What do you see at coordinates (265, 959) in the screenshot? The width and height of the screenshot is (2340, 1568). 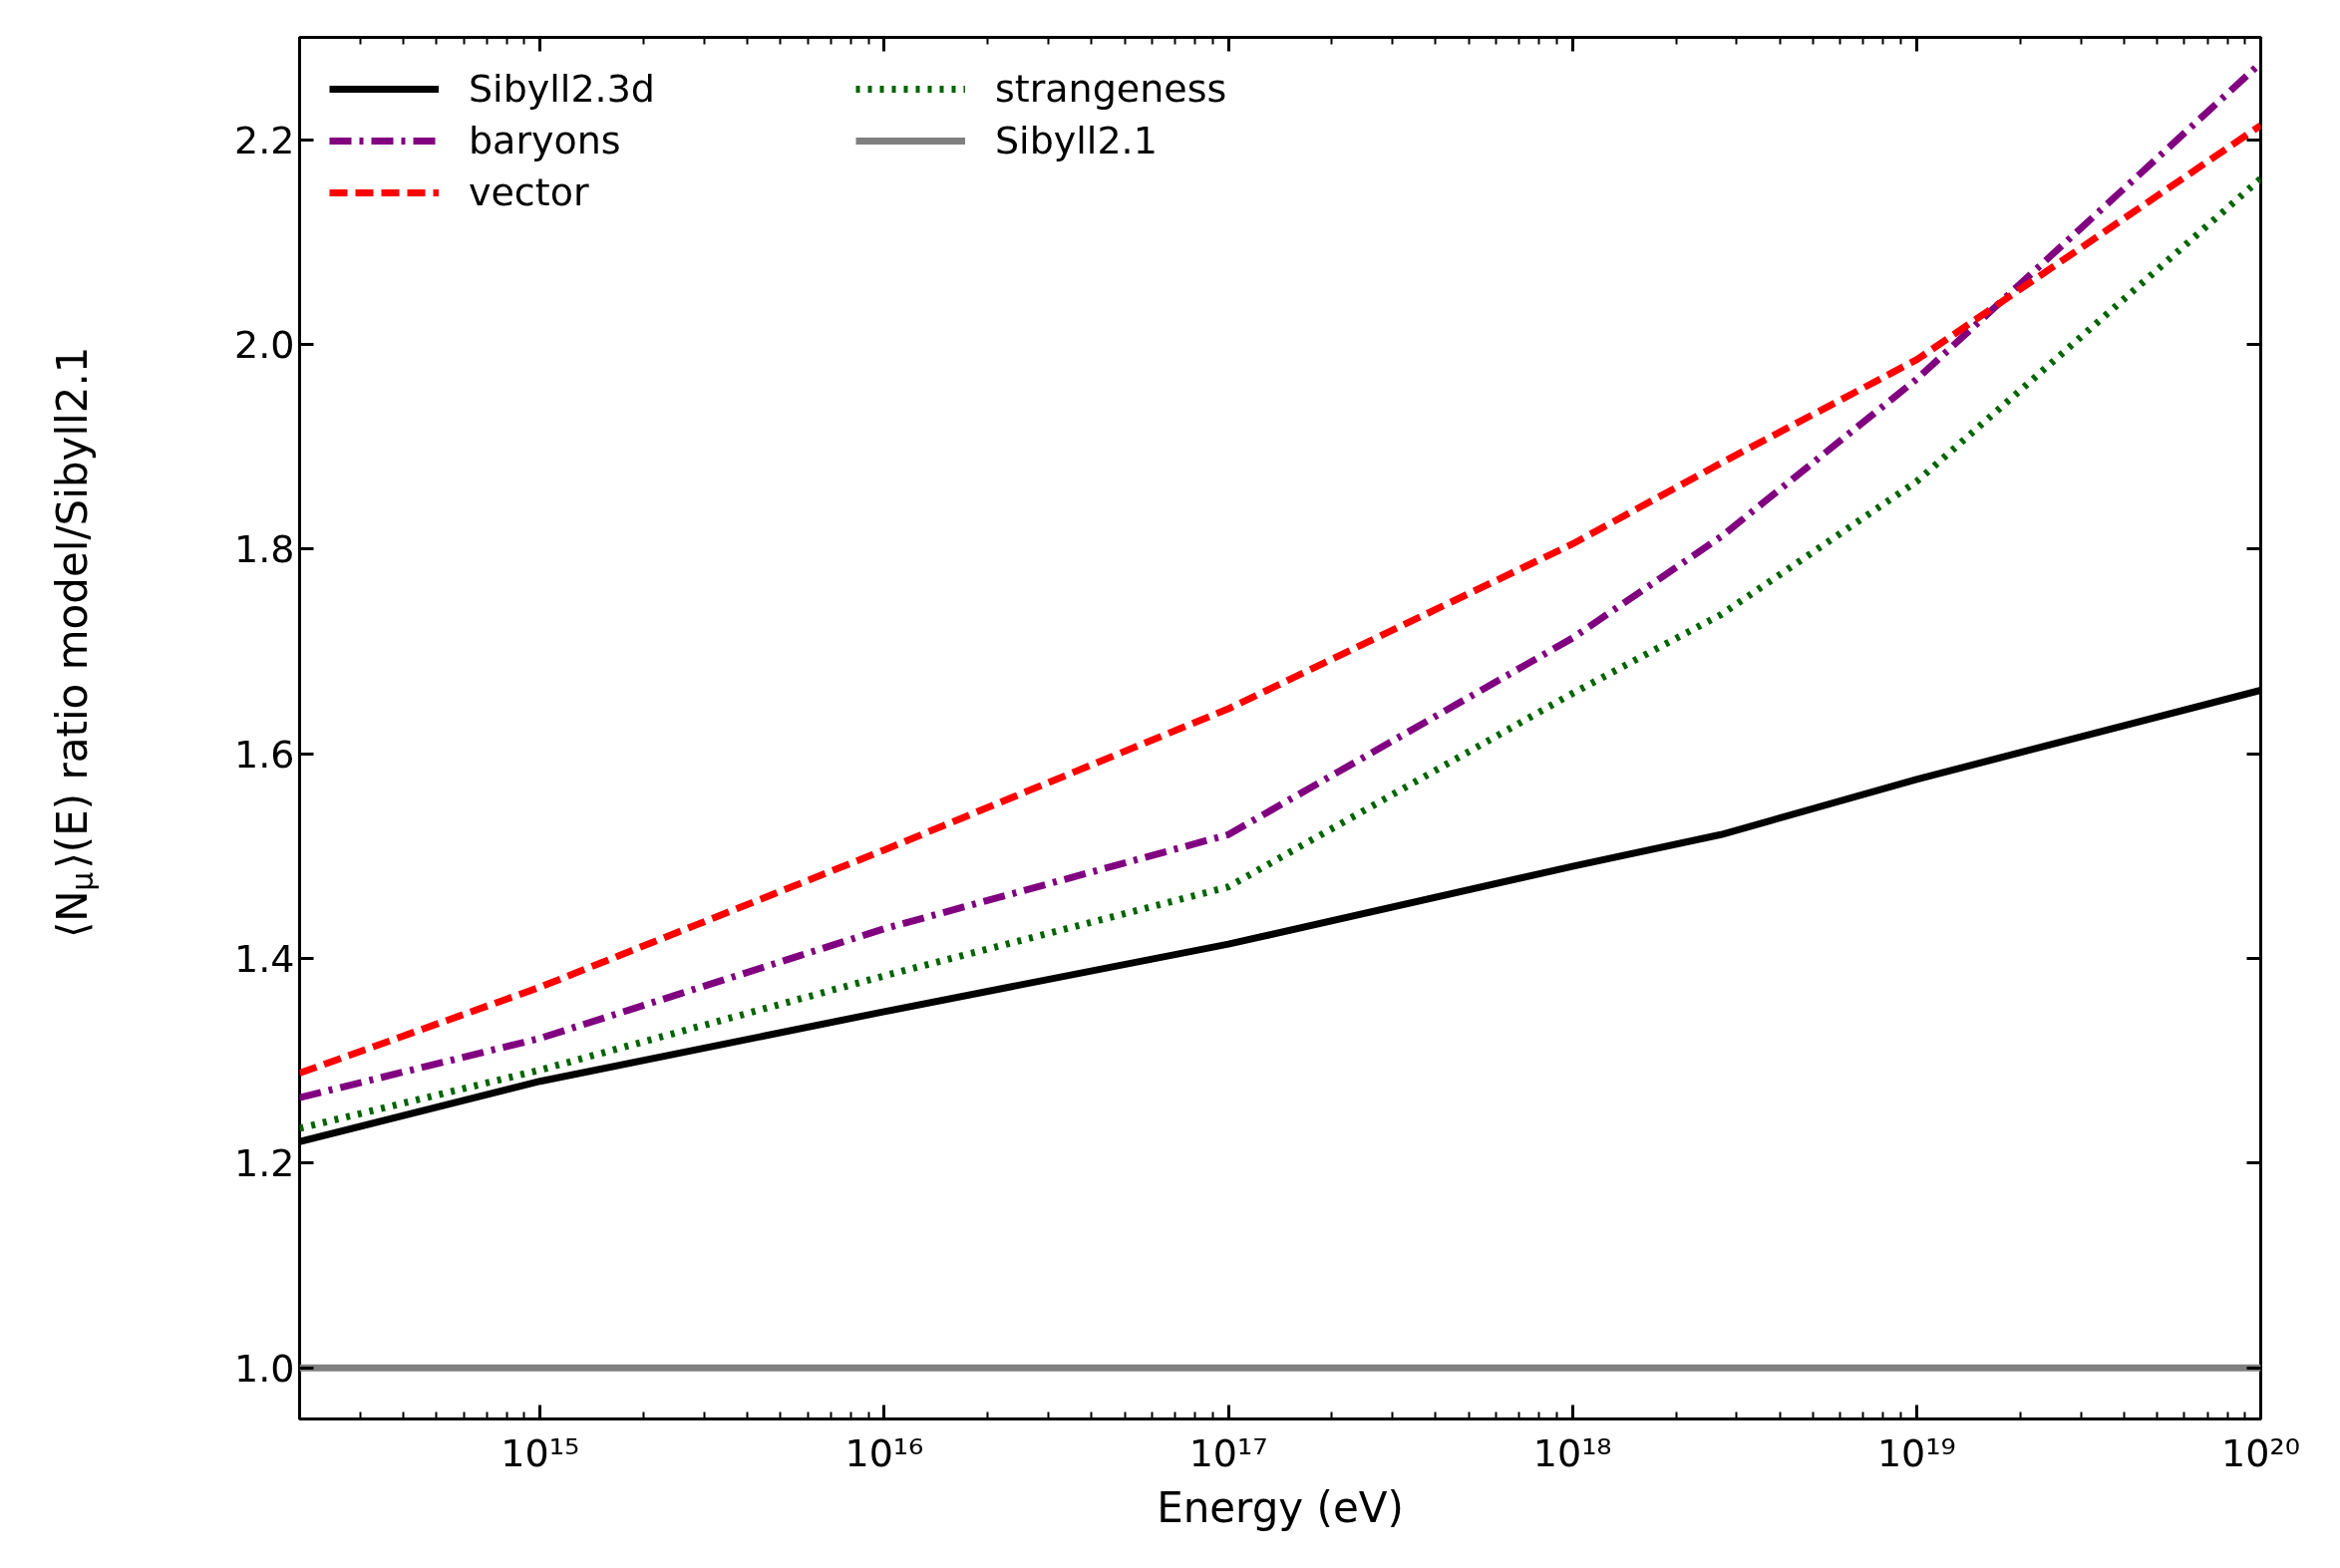 I see `y-tick-label: 1.4` at bounding box center [265, 959].